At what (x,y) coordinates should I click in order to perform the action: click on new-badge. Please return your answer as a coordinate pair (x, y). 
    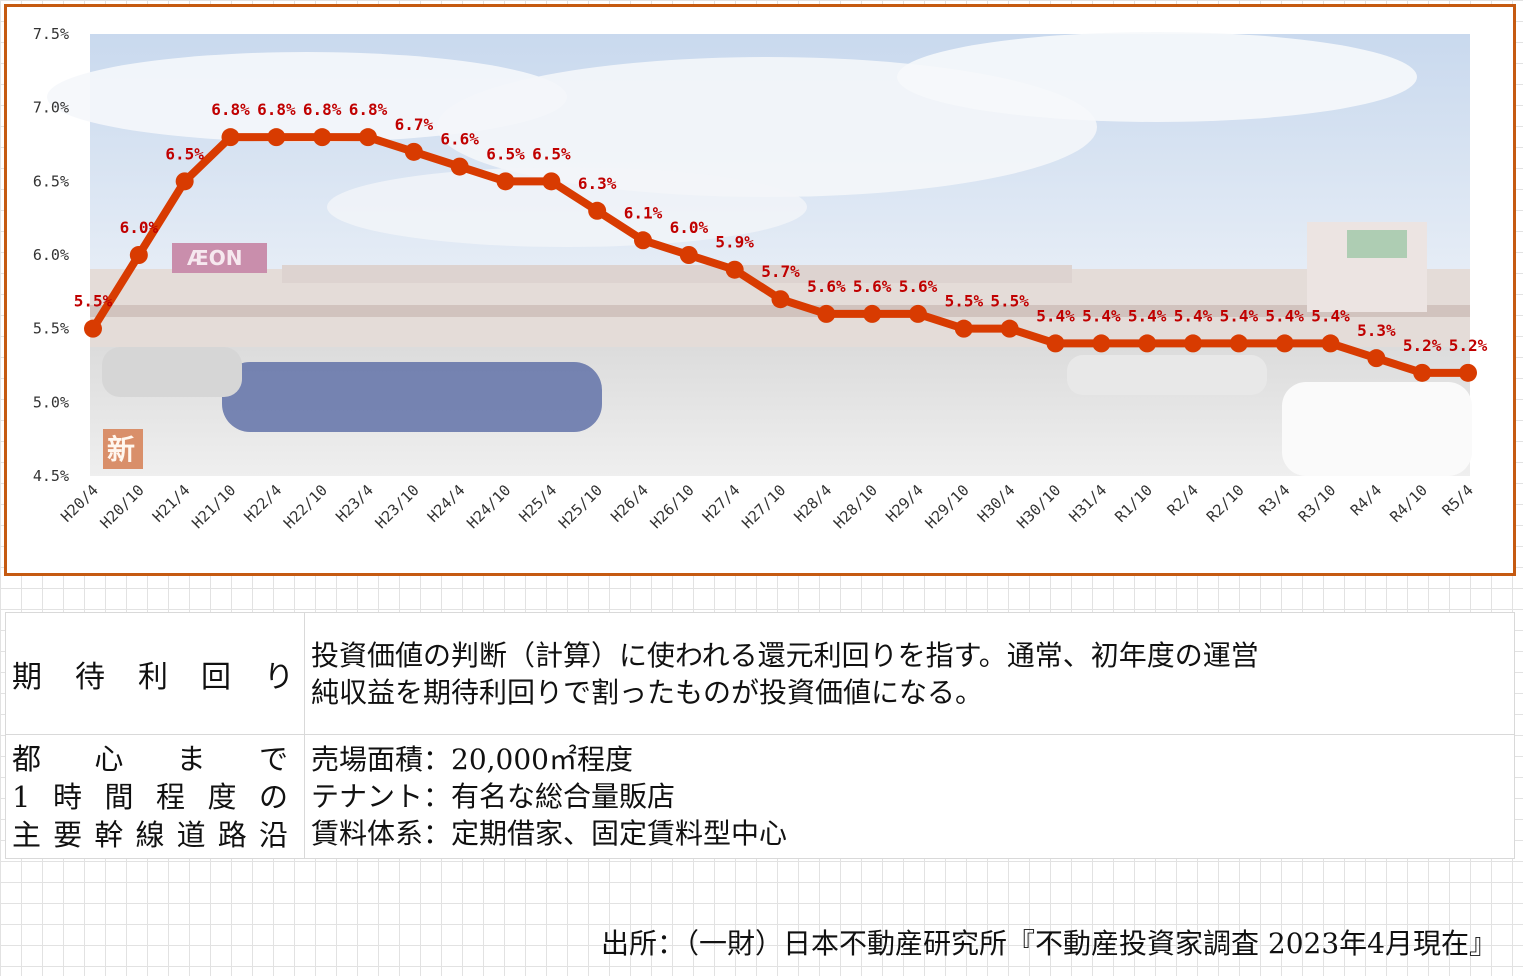
    Looking at the image, I should click on (123, 449).